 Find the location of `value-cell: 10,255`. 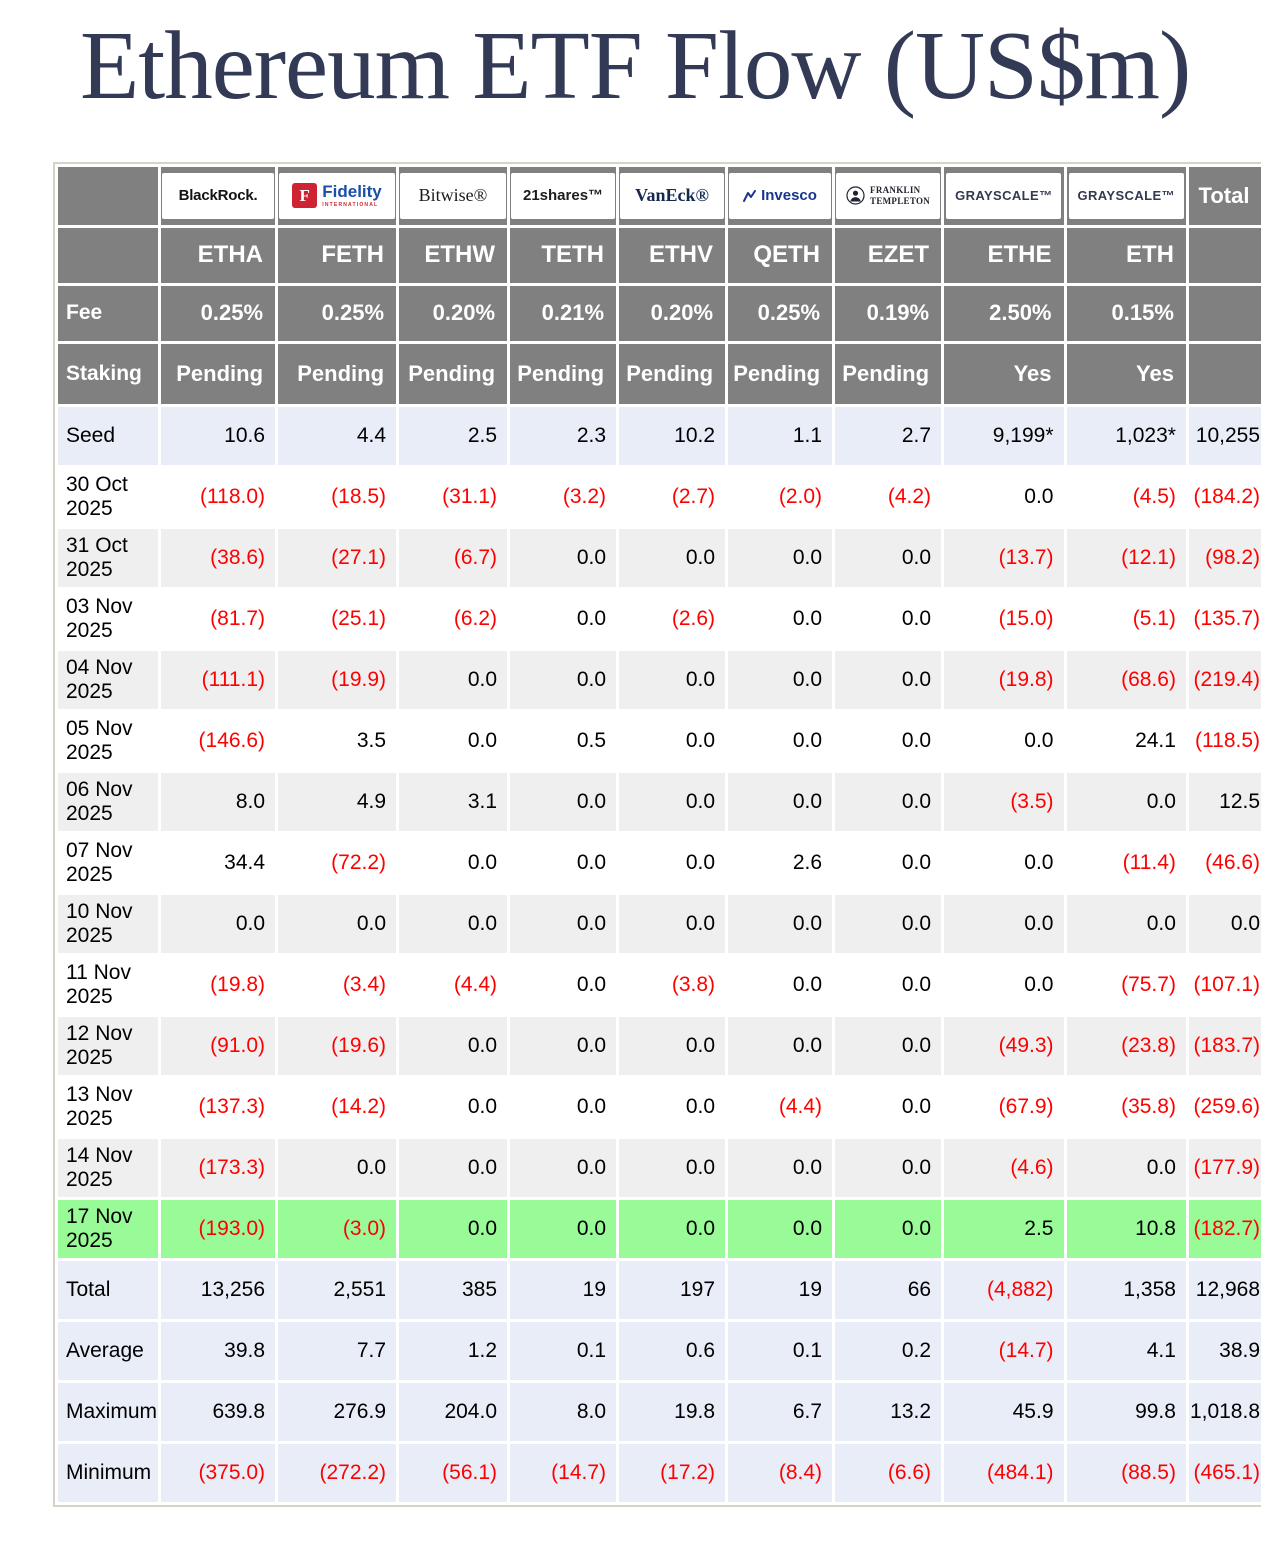

value-cell: 10,255 is located at coordinates (1228, 435).